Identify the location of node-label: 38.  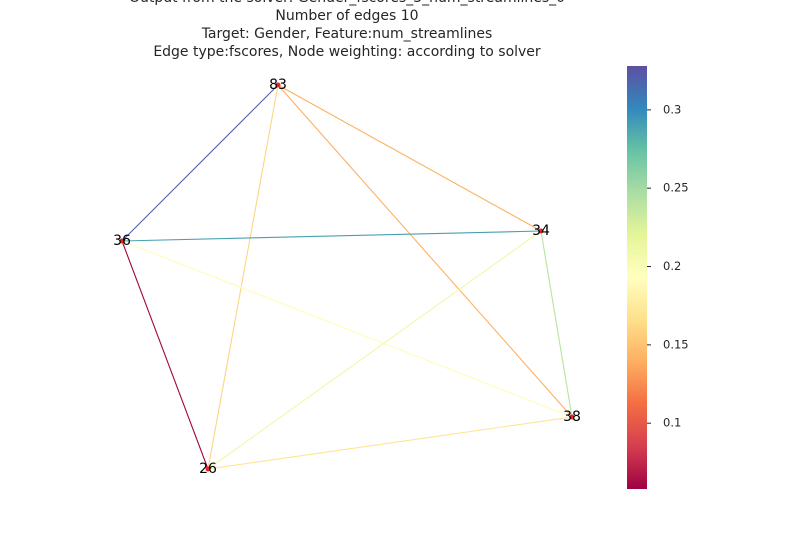
(572, 417).